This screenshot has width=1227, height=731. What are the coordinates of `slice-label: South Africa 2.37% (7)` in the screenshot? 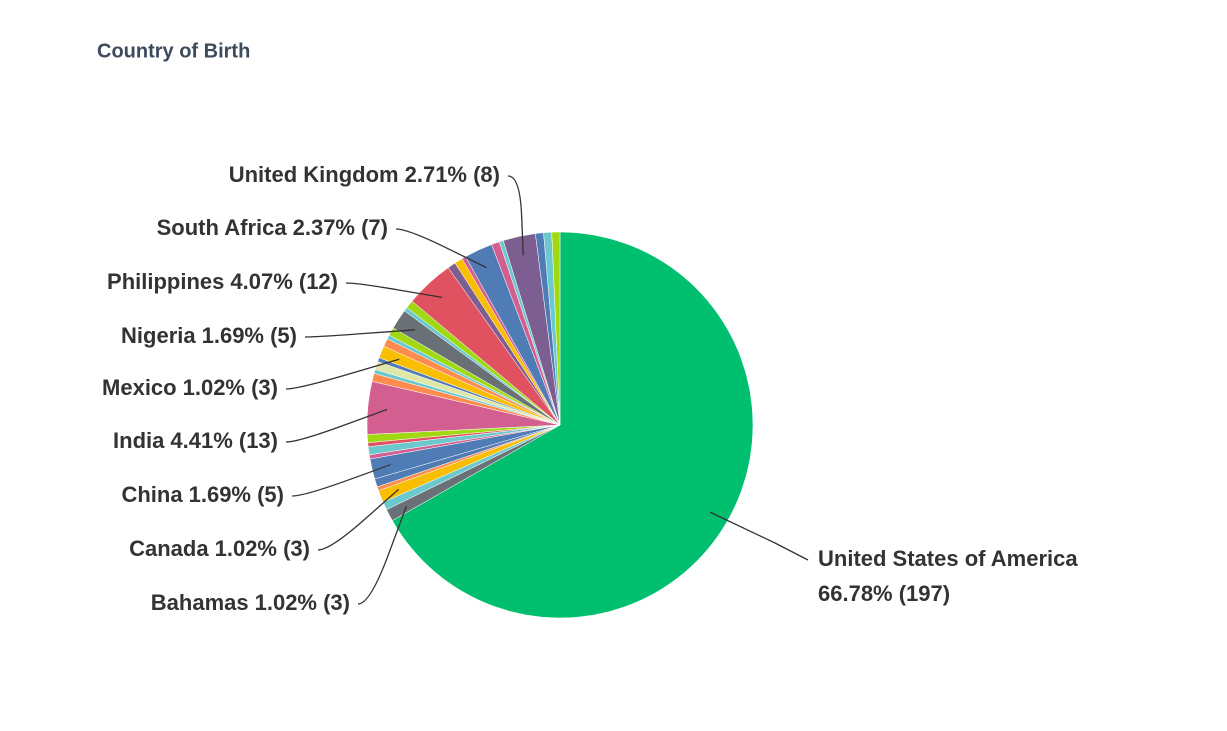 It's located at (272, 227).